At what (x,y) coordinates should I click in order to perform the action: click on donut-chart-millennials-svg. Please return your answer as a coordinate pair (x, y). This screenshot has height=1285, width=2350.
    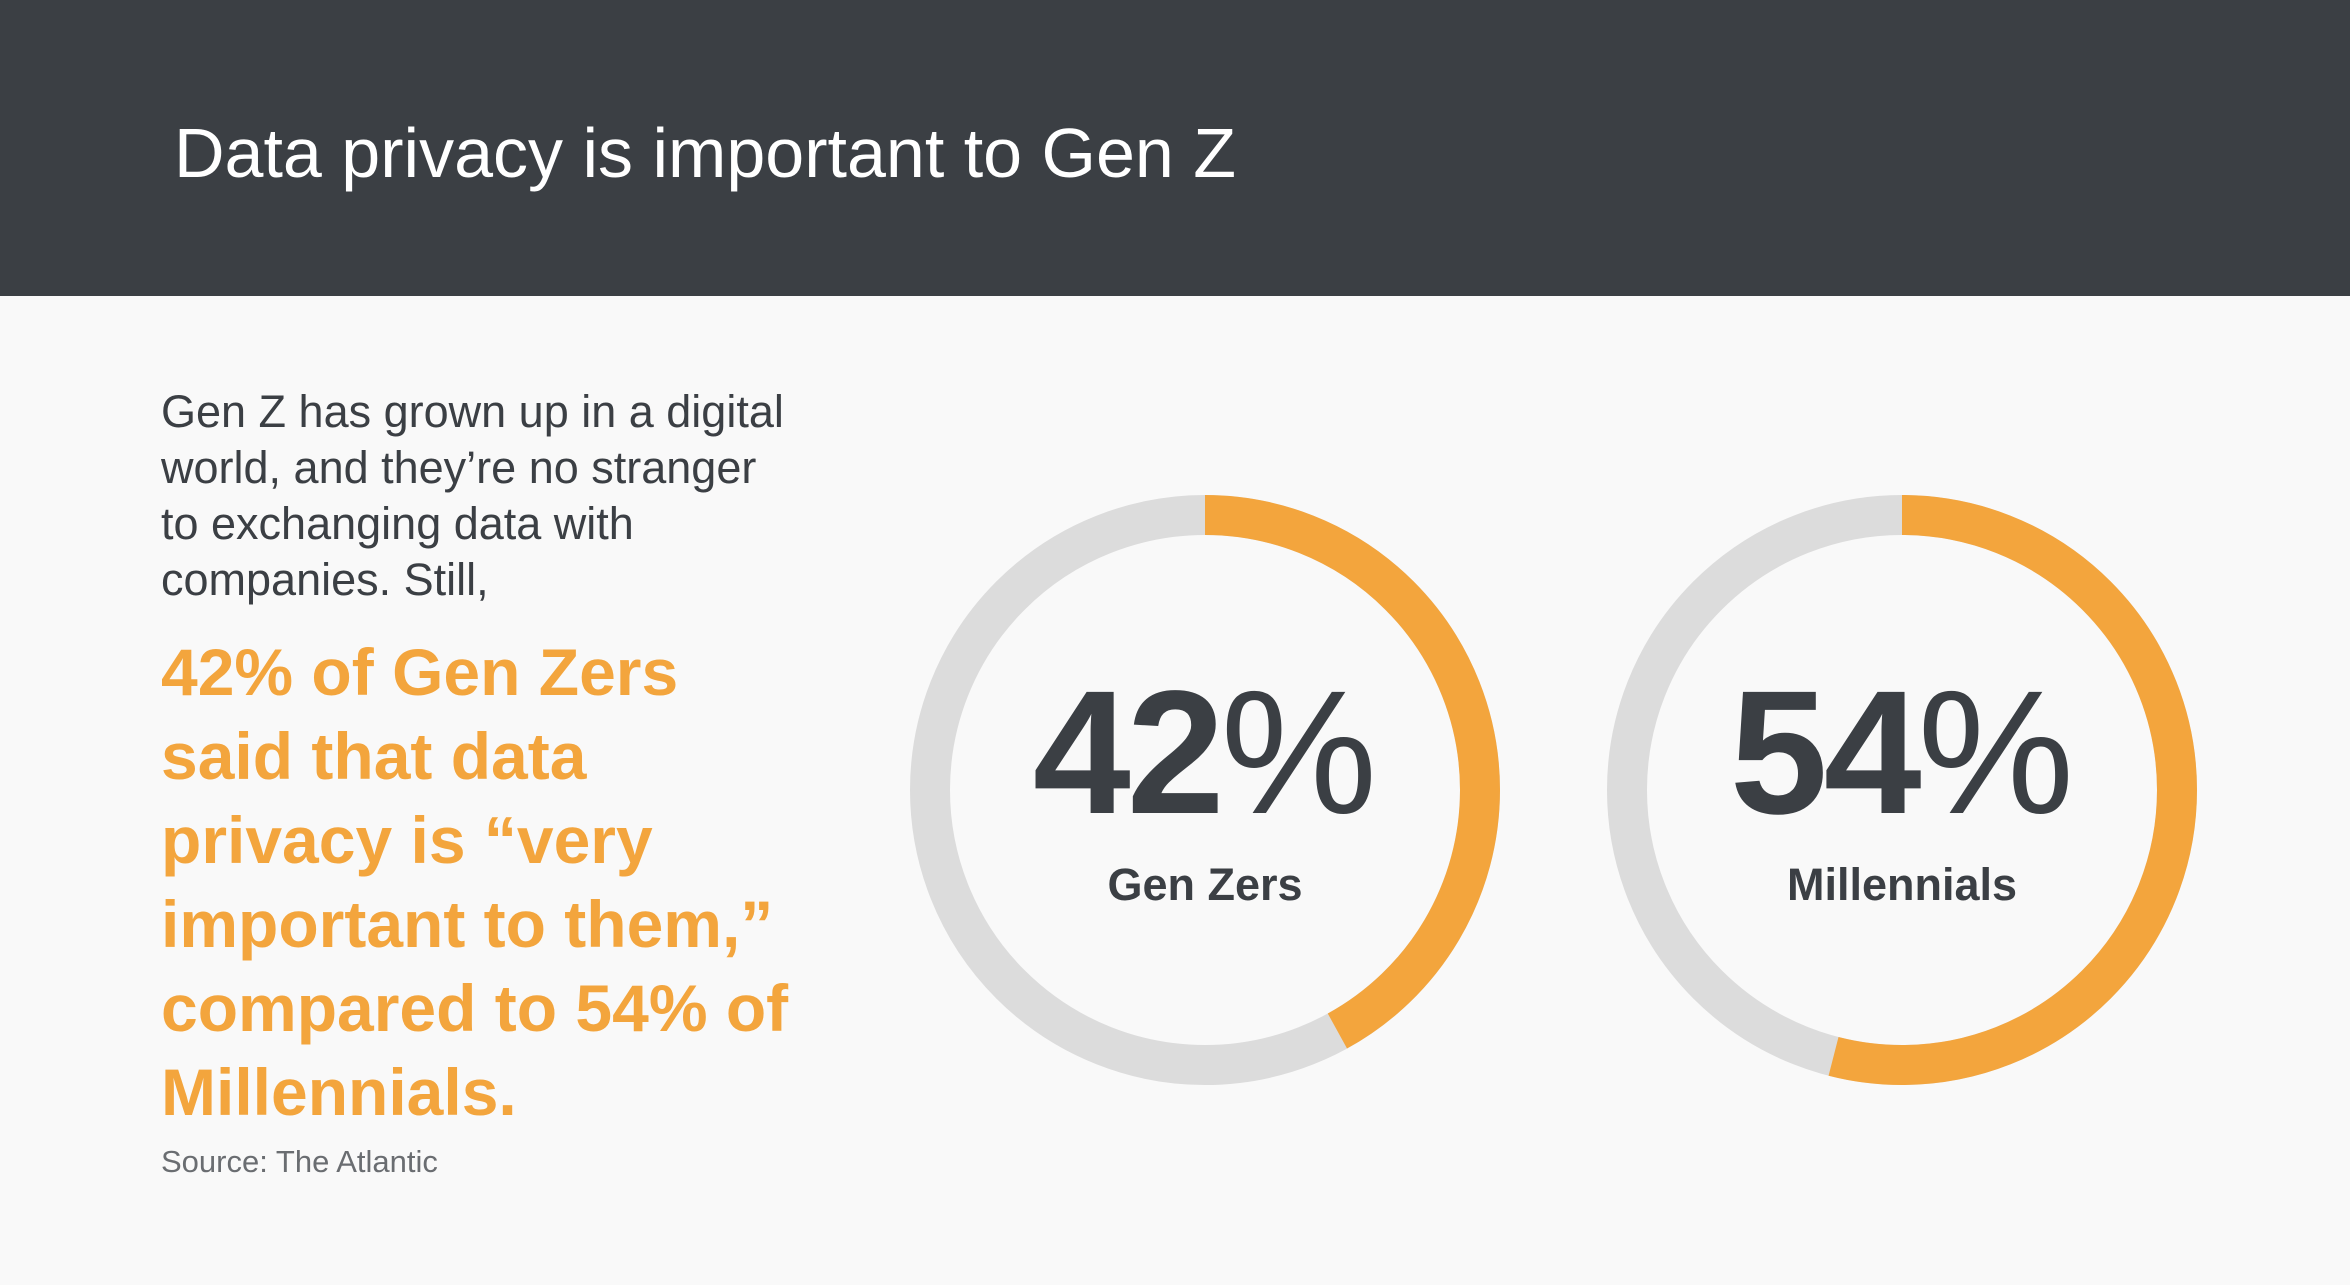
    Looking at the image, I should click on (1902, 790).